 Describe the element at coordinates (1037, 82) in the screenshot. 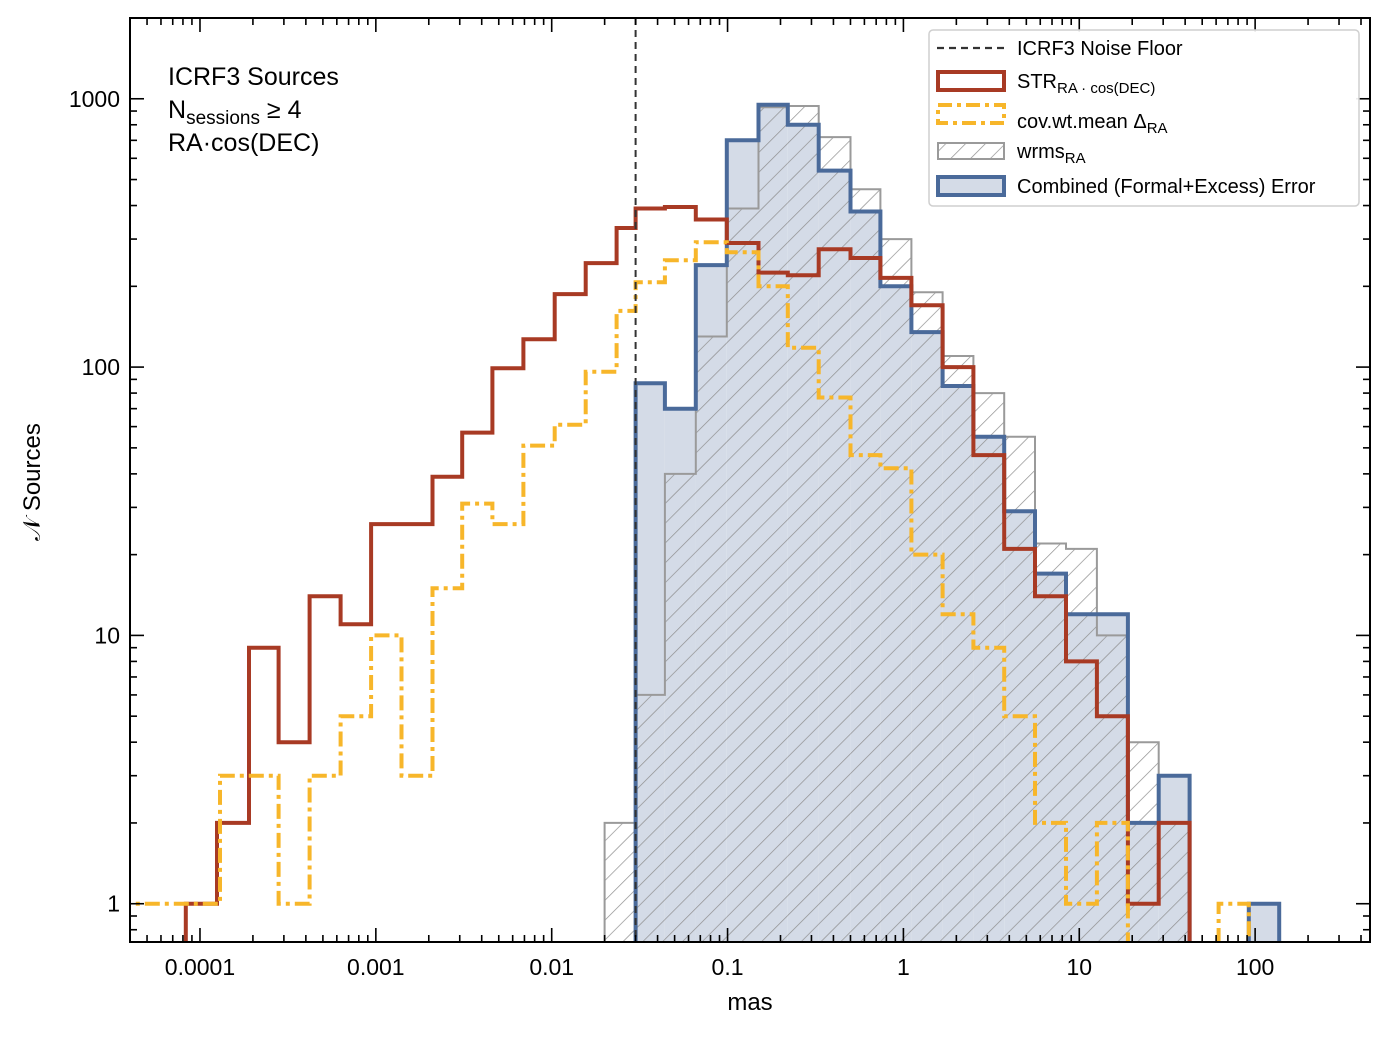

I see `legend-str-main: STR` at that location.